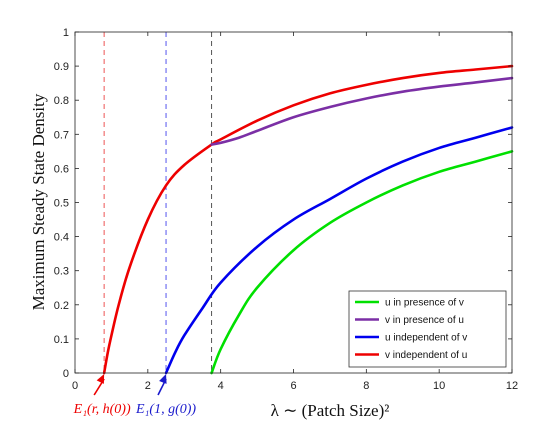 This screenshot has height=423, width=550. Describe the element at coordinates (424, 320) in the screenshot. I see `legend-entry: v in presence of u` at that location.